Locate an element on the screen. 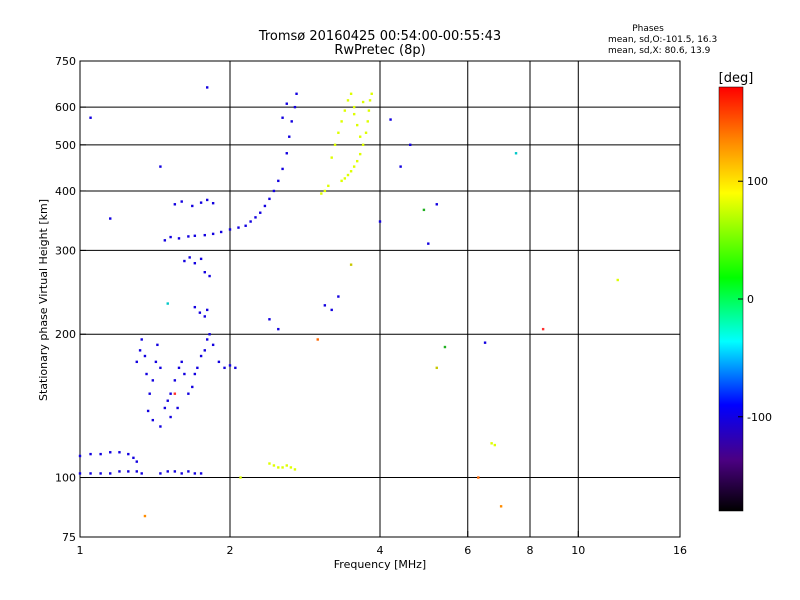  y-tick-label: 400 is located at coordinates (65, 191).